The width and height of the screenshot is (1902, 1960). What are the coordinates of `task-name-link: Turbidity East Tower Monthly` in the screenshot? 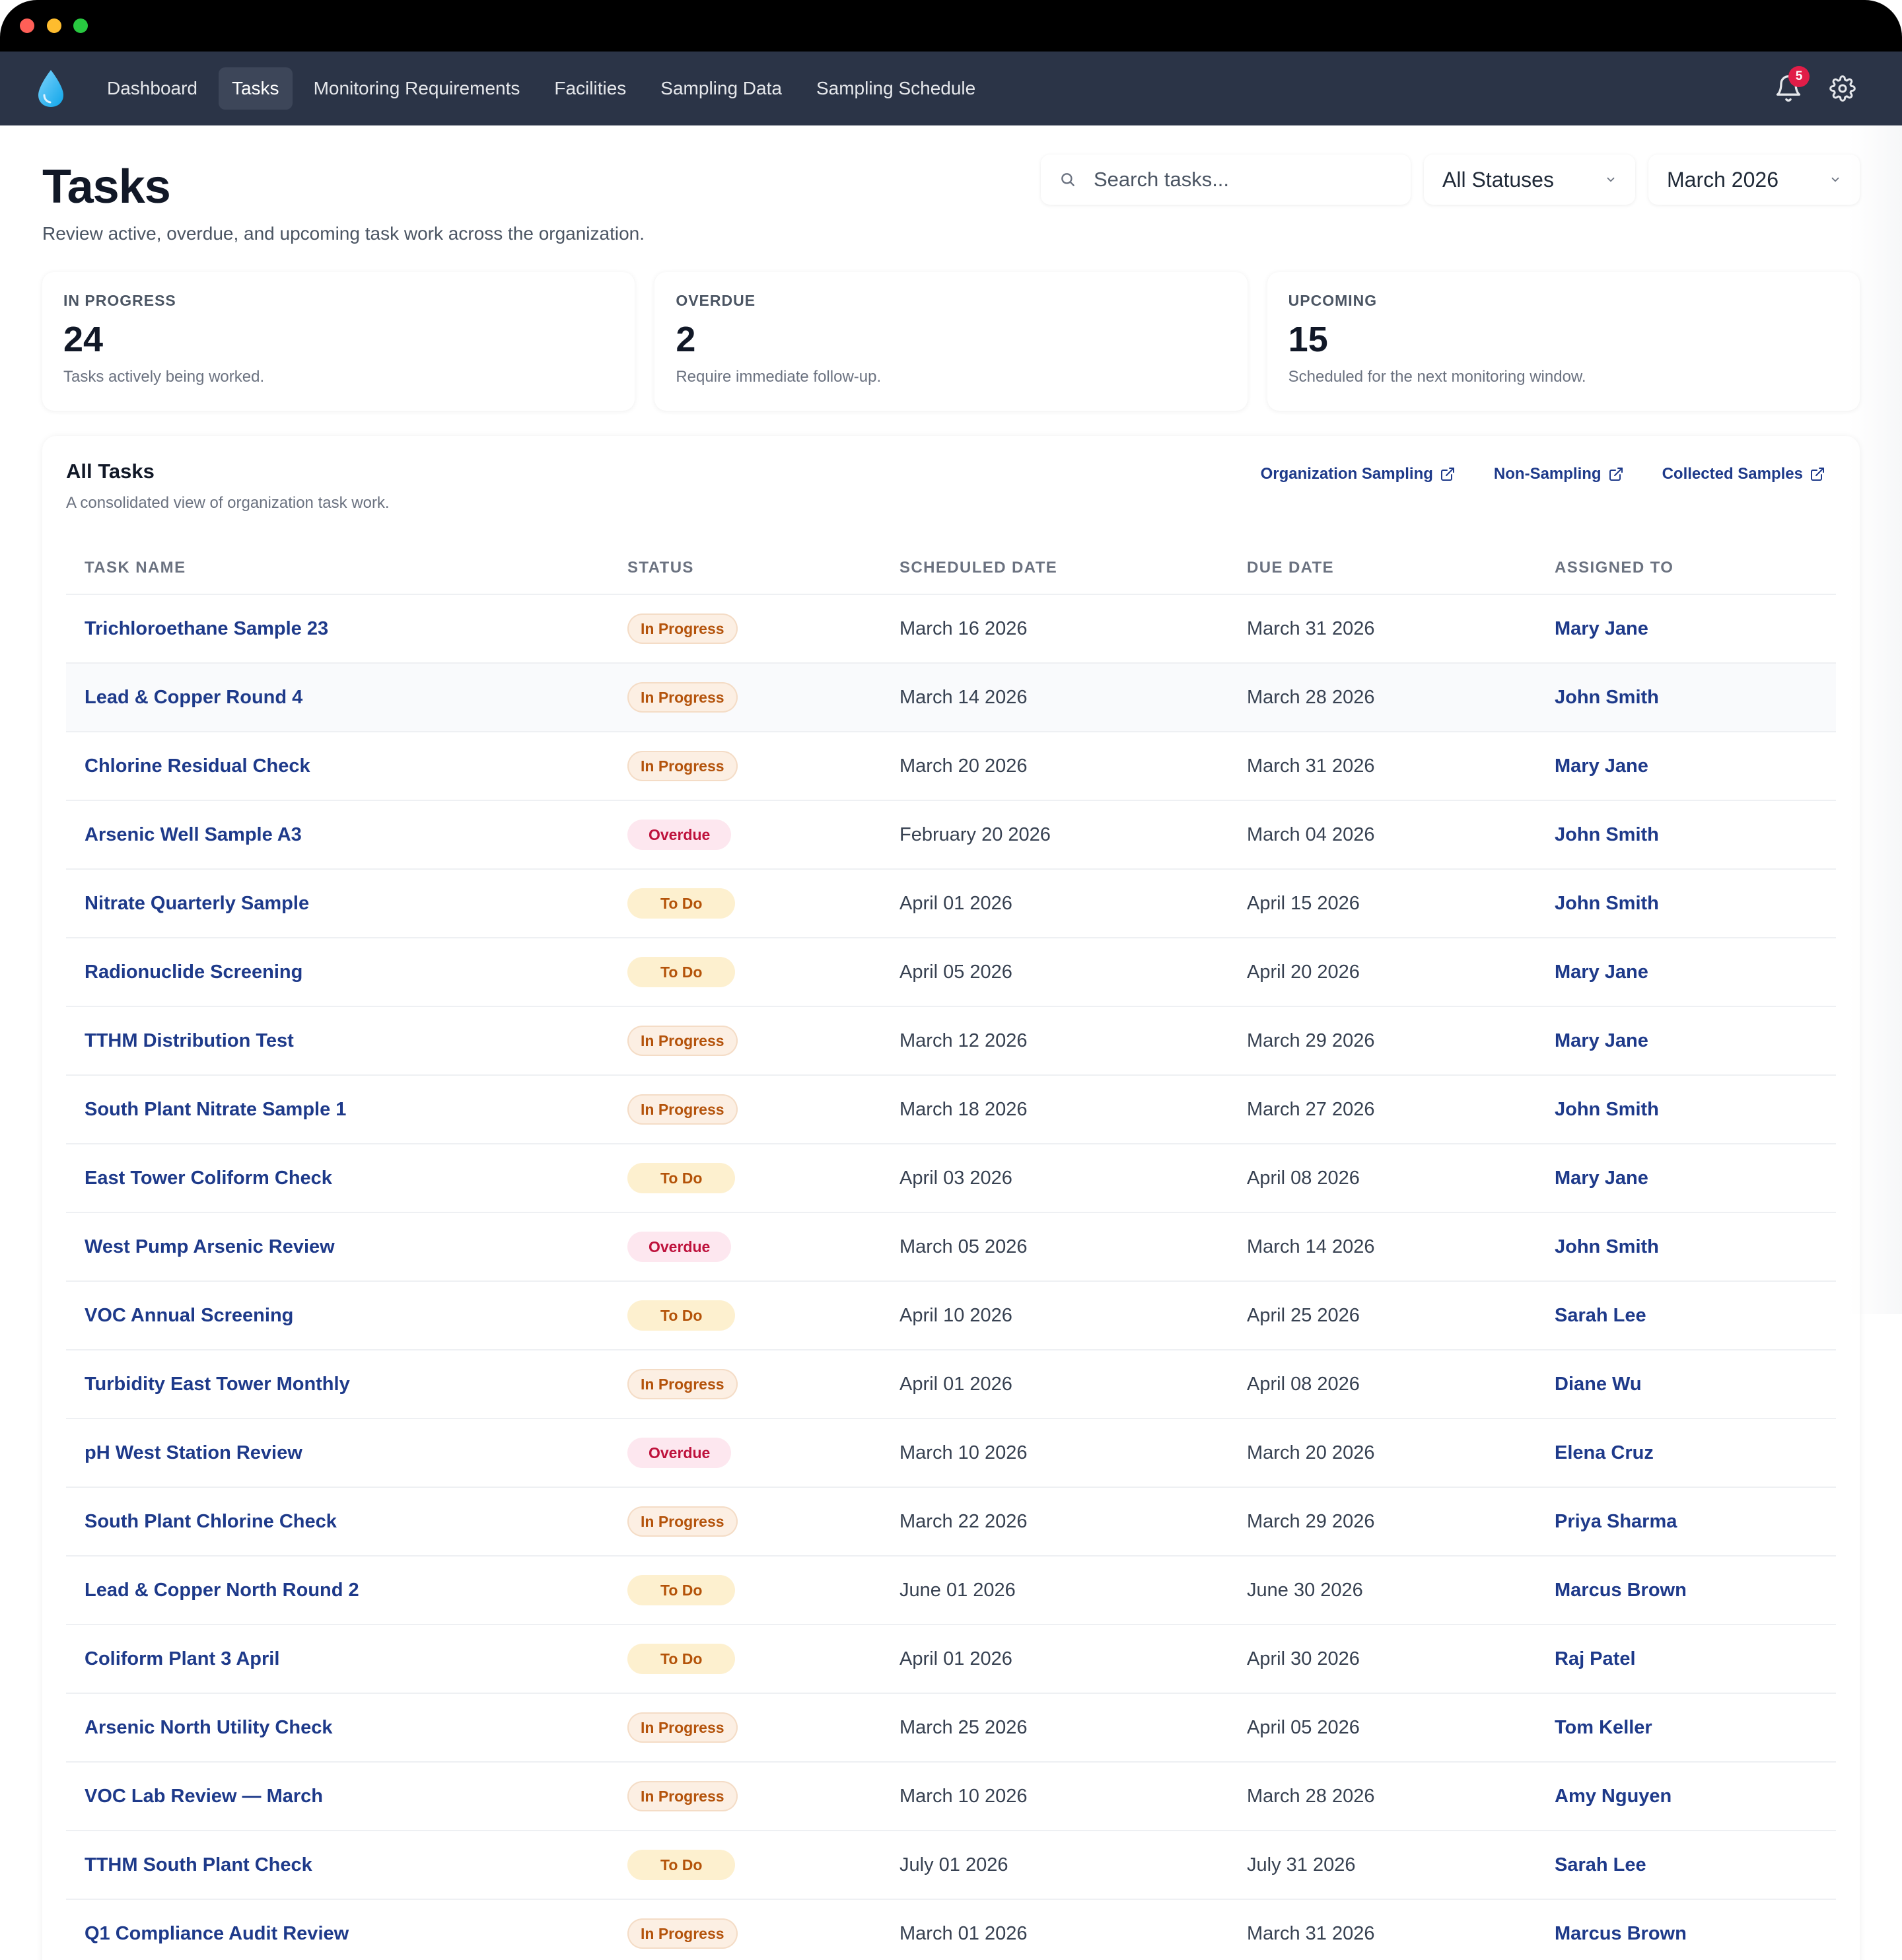 It's located at (217, 1384).